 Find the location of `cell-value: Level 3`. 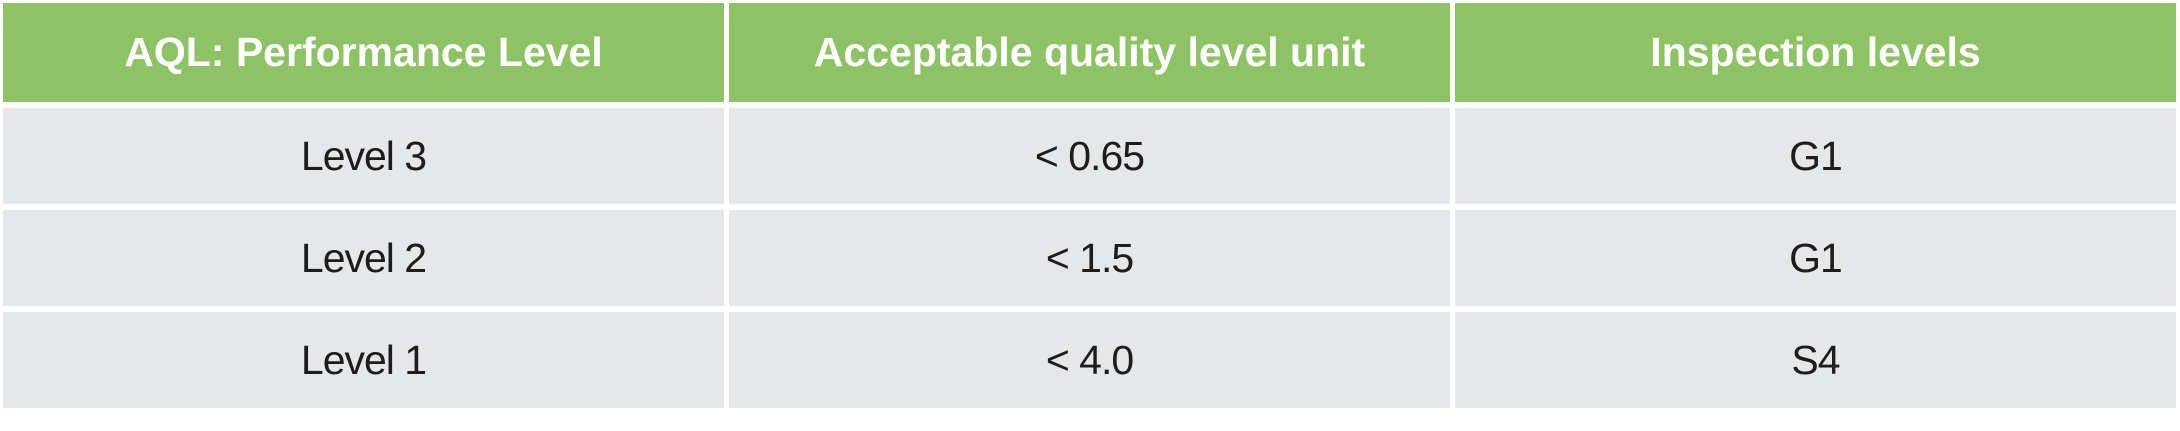

cell-value: Level 3 is located at coordinates (363, 155).